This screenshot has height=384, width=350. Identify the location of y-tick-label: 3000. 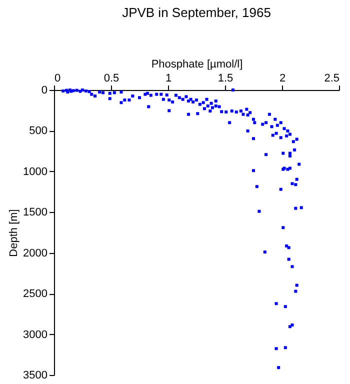
(35, 334).